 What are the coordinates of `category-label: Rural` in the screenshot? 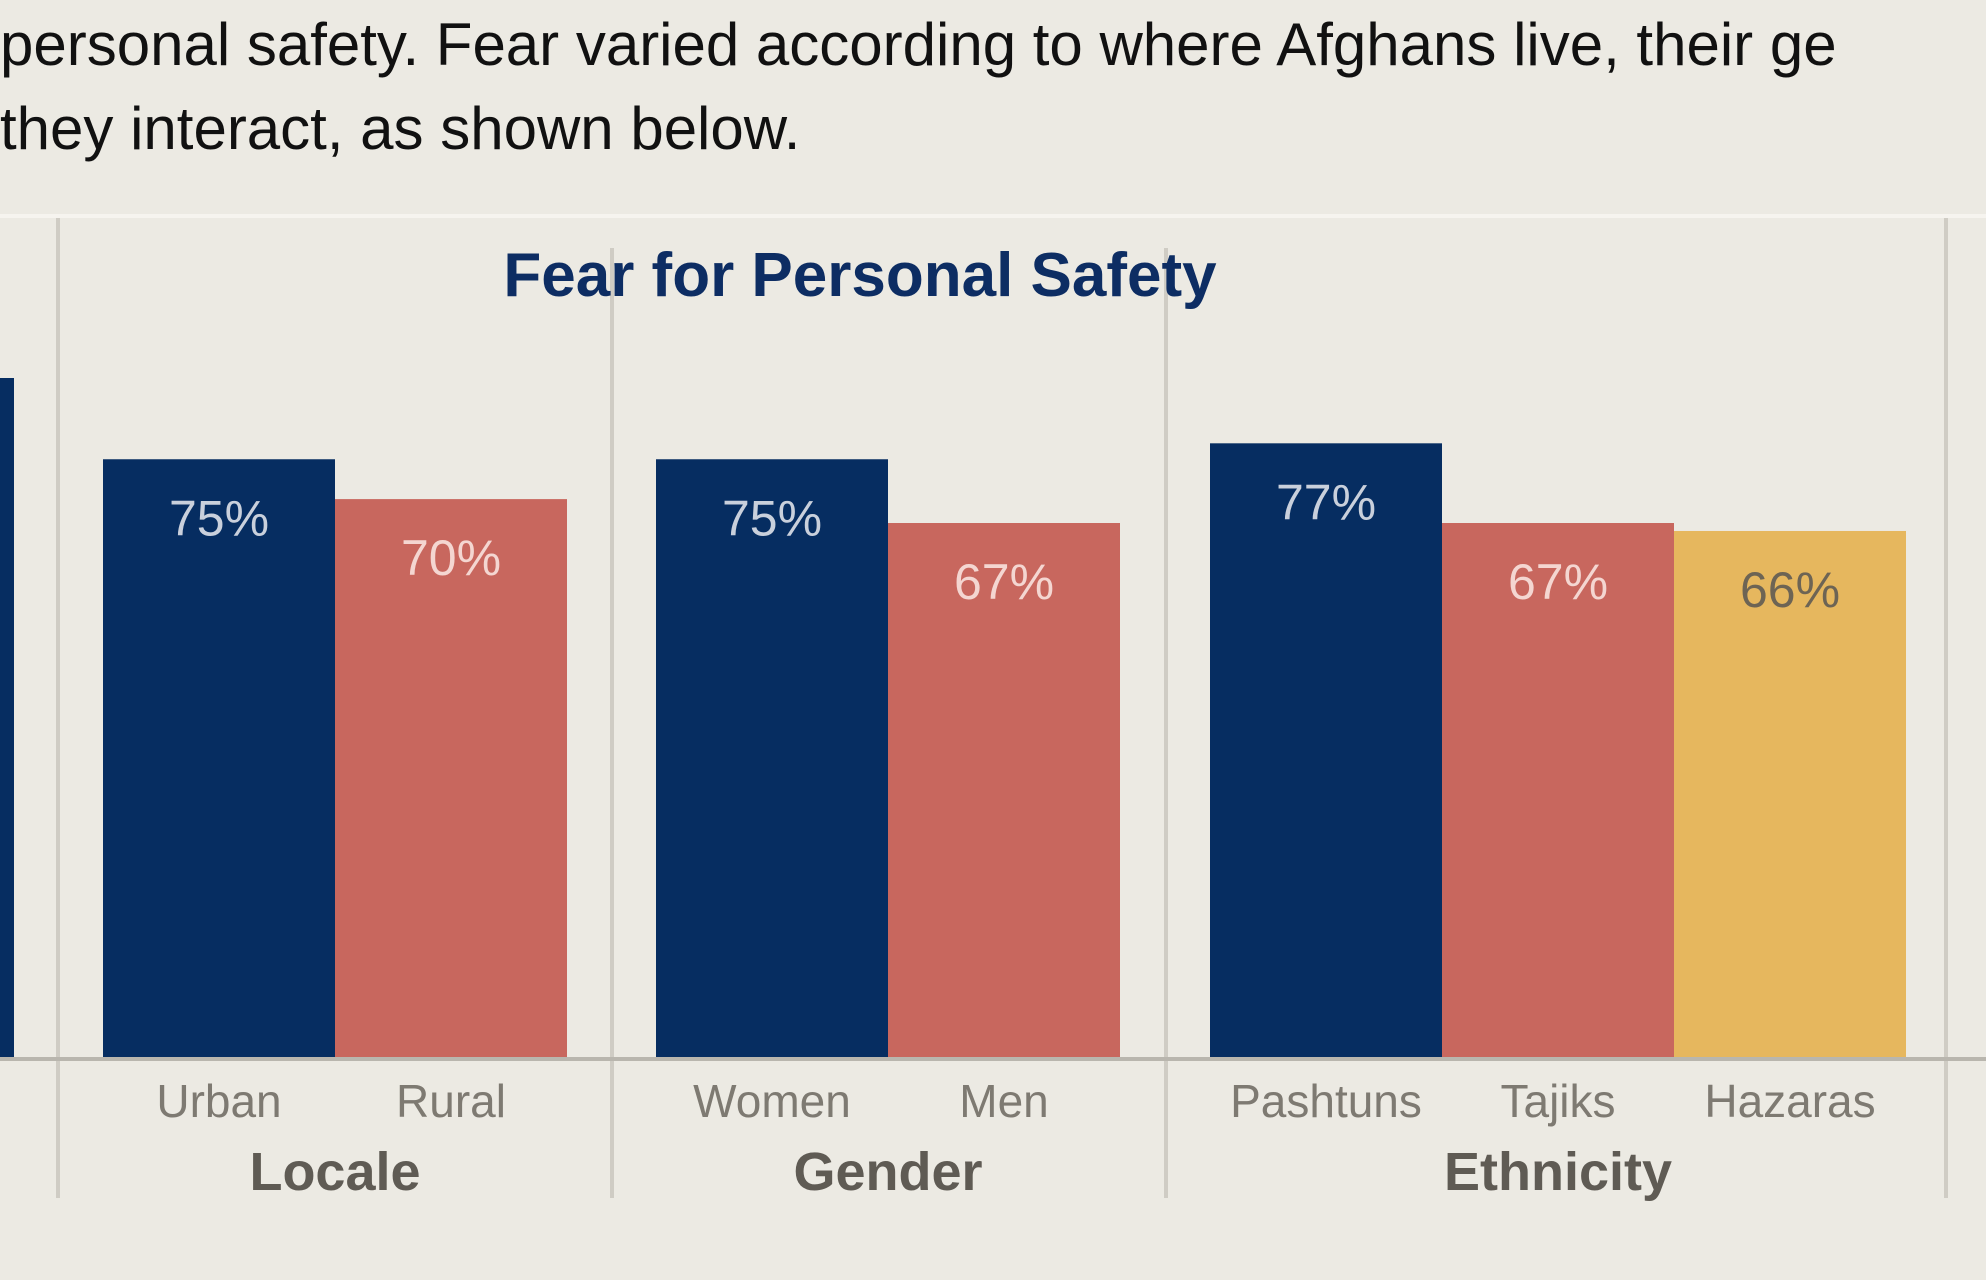 It's located at (451, 1101).